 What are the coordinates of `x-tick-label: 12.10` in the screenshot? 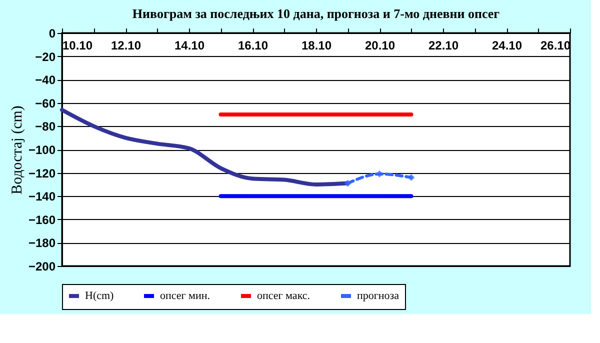 It's located at (126, 45).